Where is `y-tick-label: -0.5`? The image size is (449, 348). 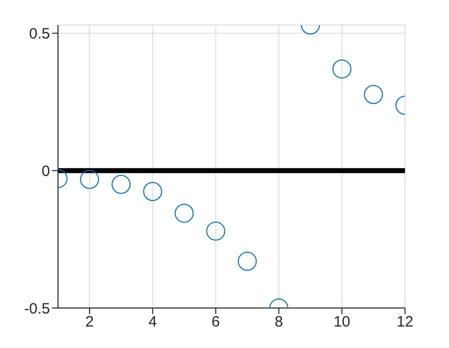
y-tick-label: -0.5 is located at coordinates (37, 309).